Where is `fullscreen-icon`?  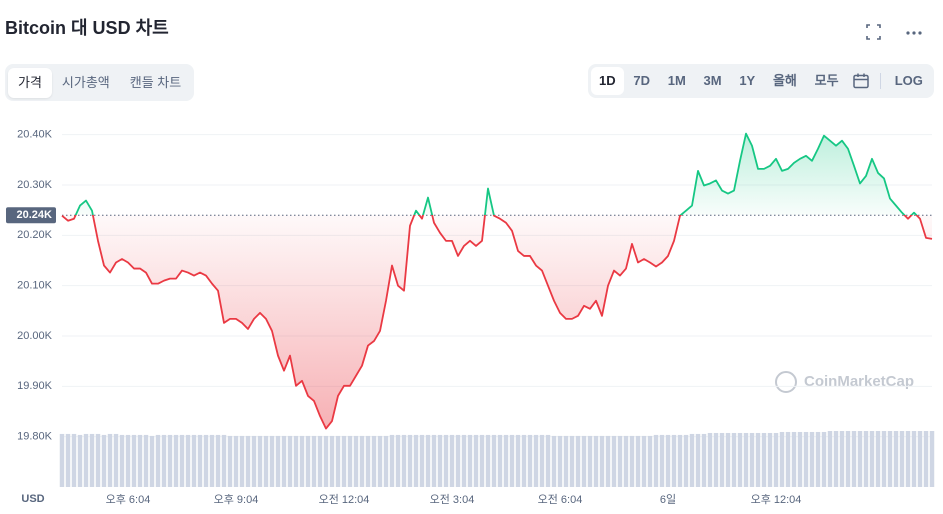 fullscreen-icon is located at coordinates (873, 32).